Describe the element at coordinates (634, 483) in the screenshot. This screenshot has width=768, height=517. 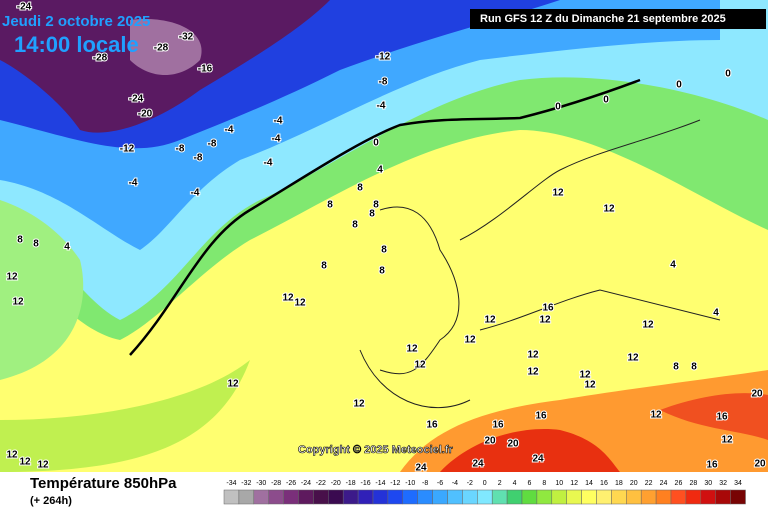
I see `colorbar-tick-label: 20` at that location.